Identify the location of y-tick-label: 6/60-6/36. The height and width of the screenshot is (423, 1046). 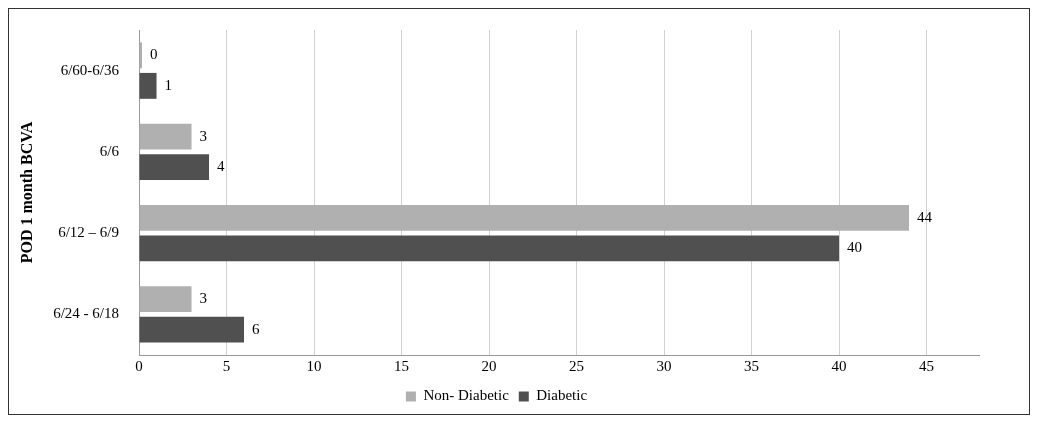
(90, 69).